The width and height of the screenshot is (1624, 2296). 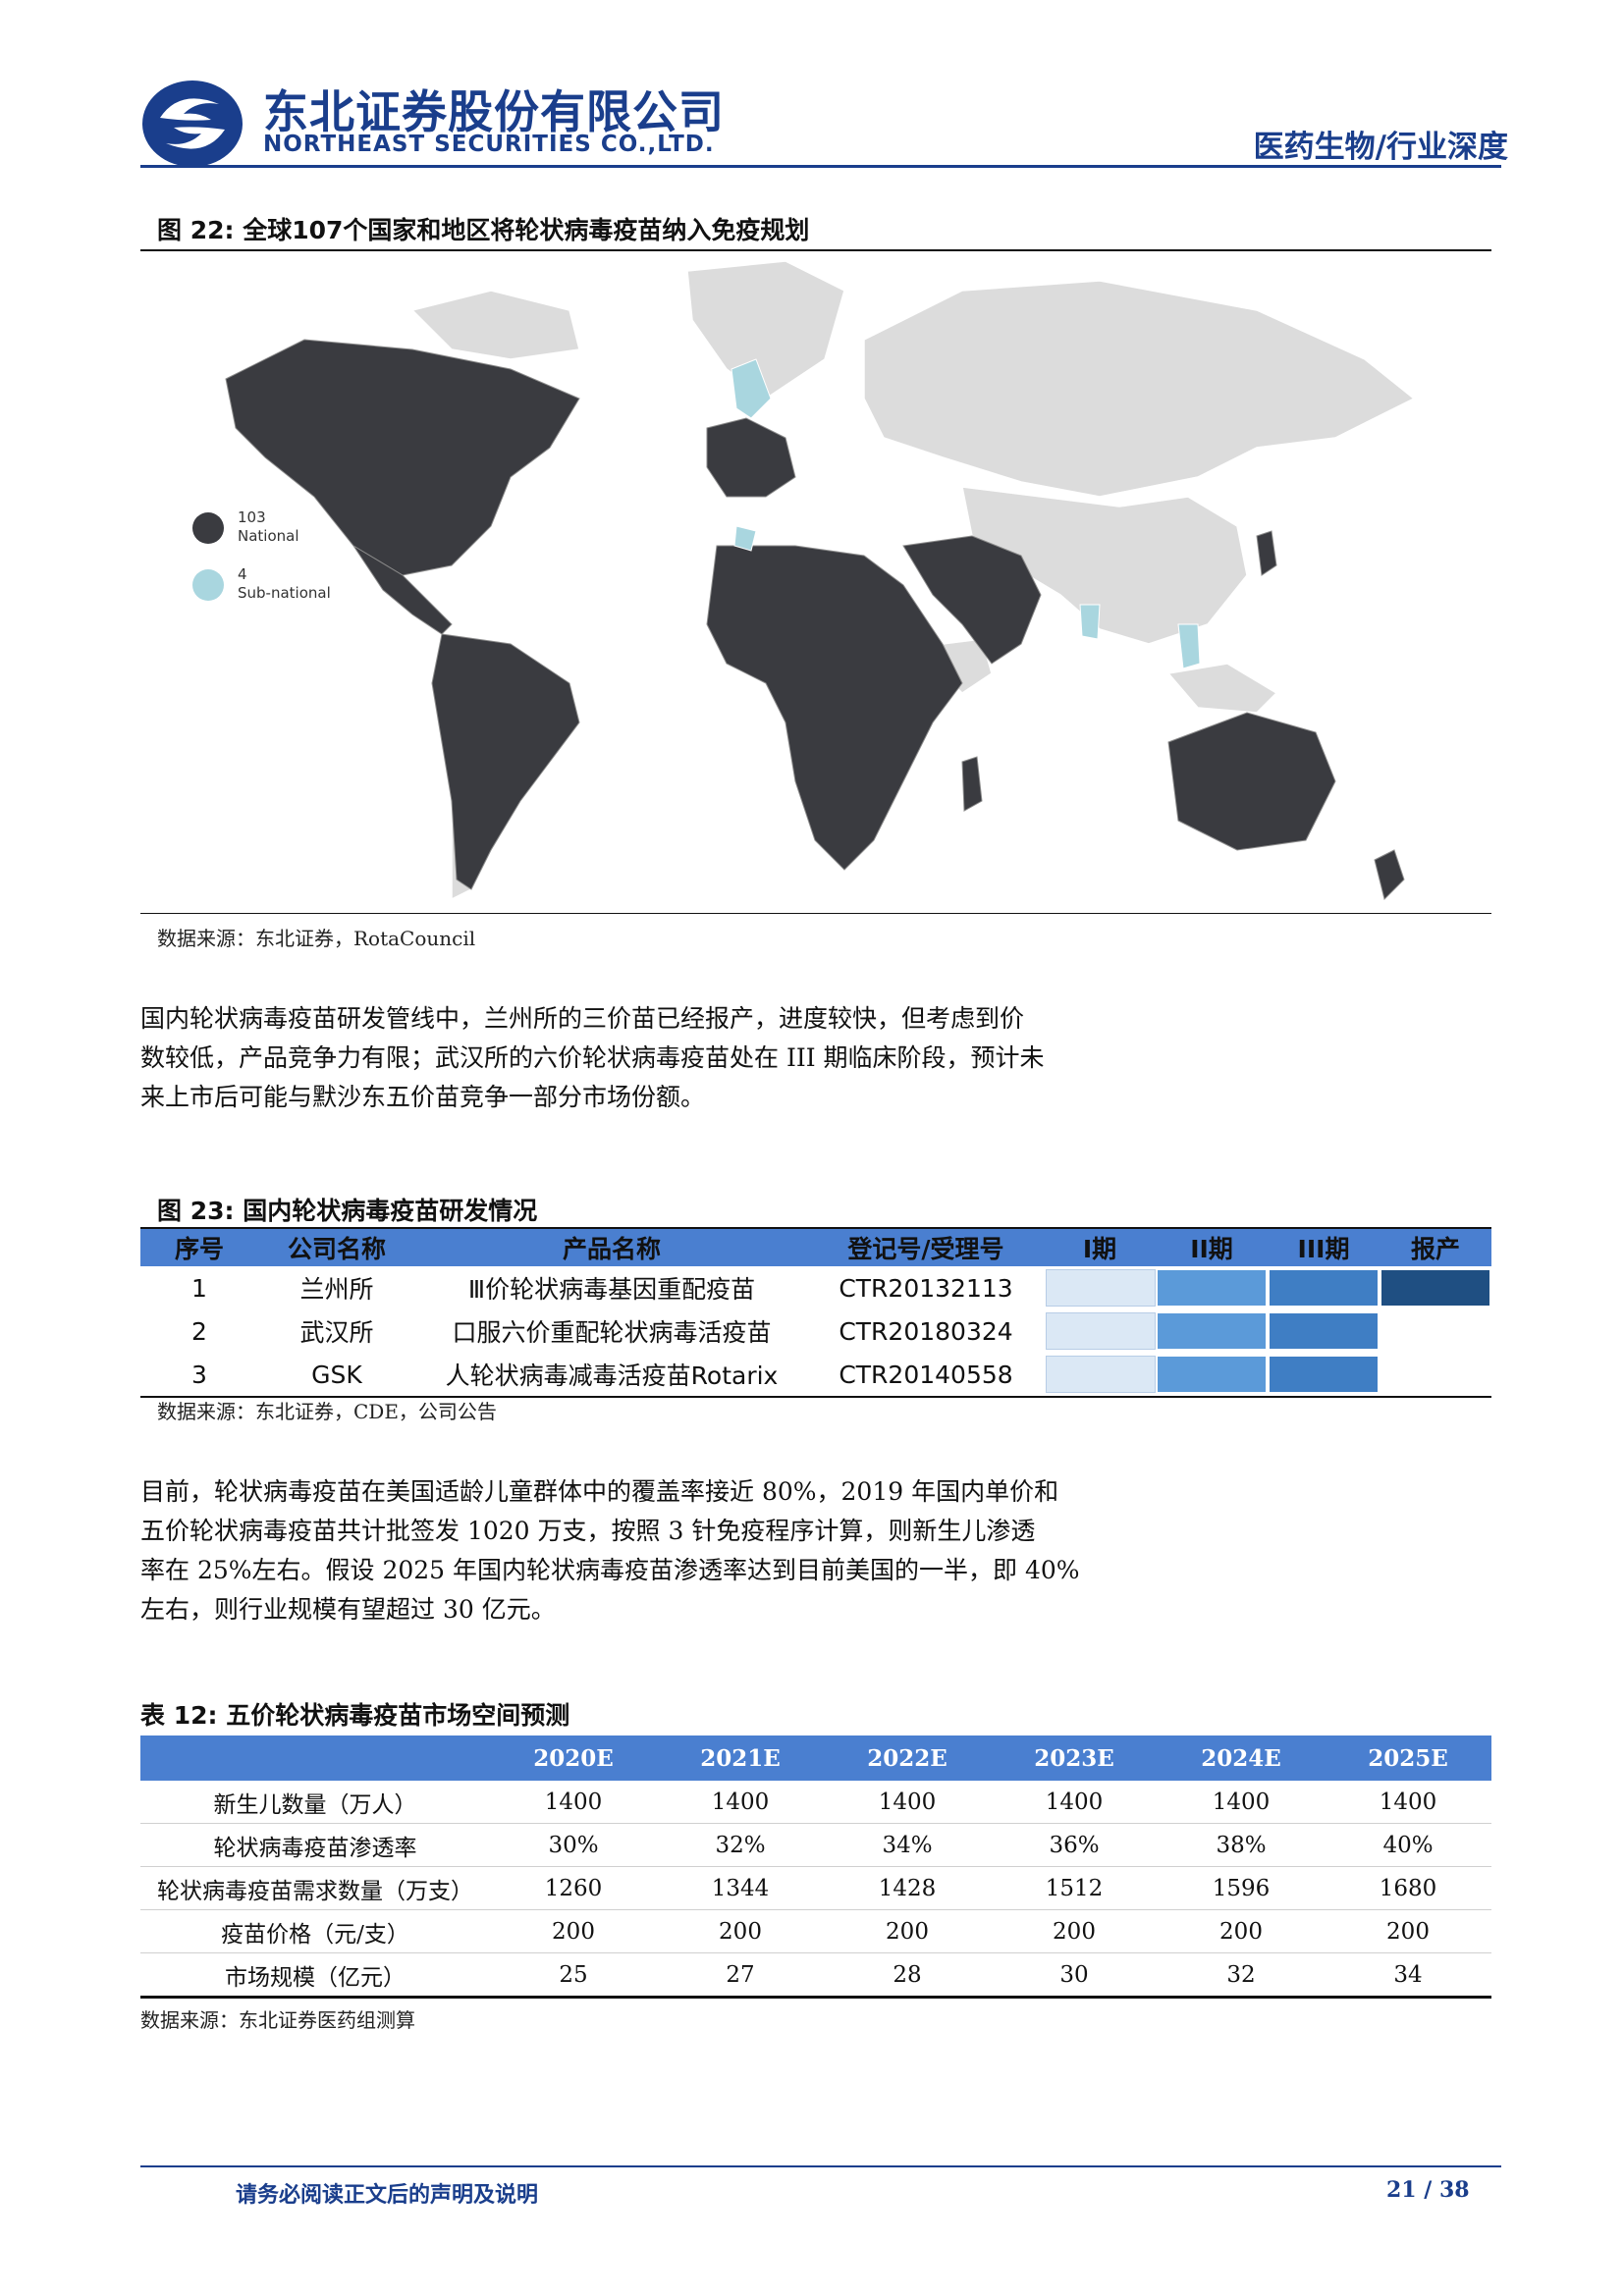 What do you see at coordinates (1408, 1758) in the screenshot?
I see `forecast-header-cell: 2025E` at bounding box center [1408, 1758].